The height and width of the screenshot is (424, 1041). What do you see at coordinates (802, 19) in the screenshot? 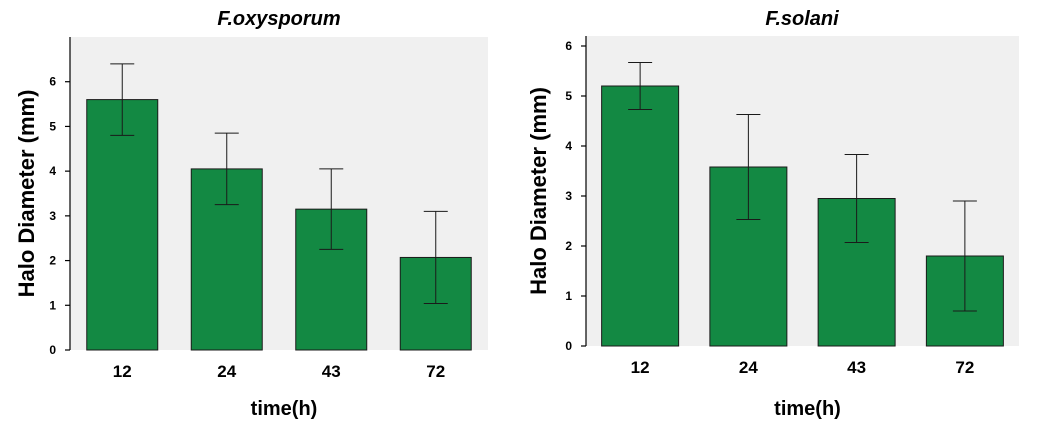
I see `chart-title: F.solani` at bounding box center [802, 19].